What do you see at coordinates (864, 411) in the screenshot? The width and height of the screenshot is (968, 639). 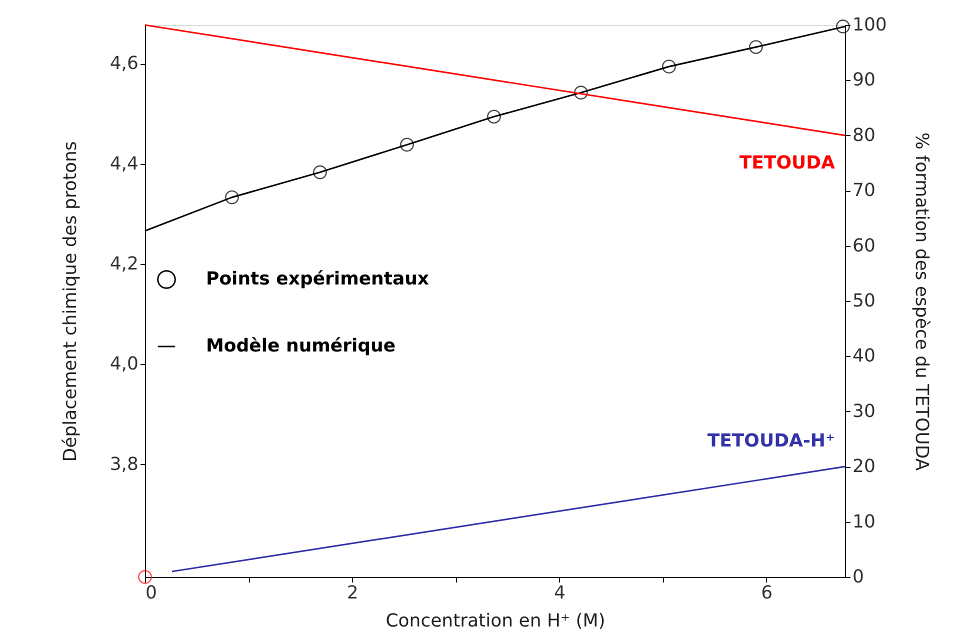 I see `y2-tick-label: 30` at bounding box center [864, 411].